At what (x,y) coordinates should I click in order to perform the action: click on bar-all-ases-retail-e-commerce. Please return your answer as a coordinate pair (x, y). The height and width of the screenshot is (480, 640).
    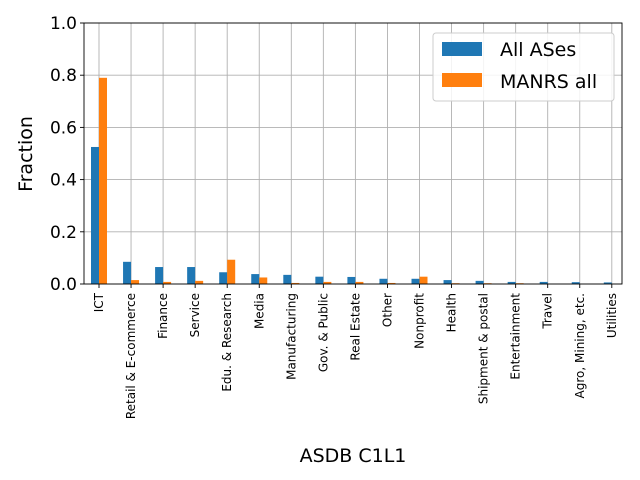
    Looking at the image, I should click on (127, 272).